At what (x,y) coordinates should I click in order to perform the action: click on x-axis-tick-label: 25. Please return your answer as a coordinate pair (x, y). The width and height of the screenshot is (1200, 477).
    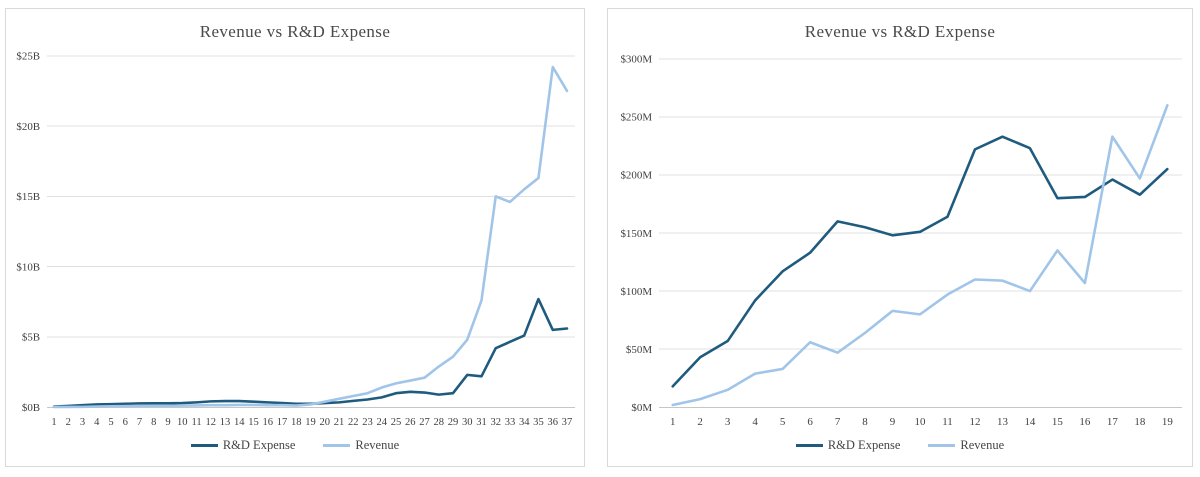
    Looking at the image, I should click on (396, 422).